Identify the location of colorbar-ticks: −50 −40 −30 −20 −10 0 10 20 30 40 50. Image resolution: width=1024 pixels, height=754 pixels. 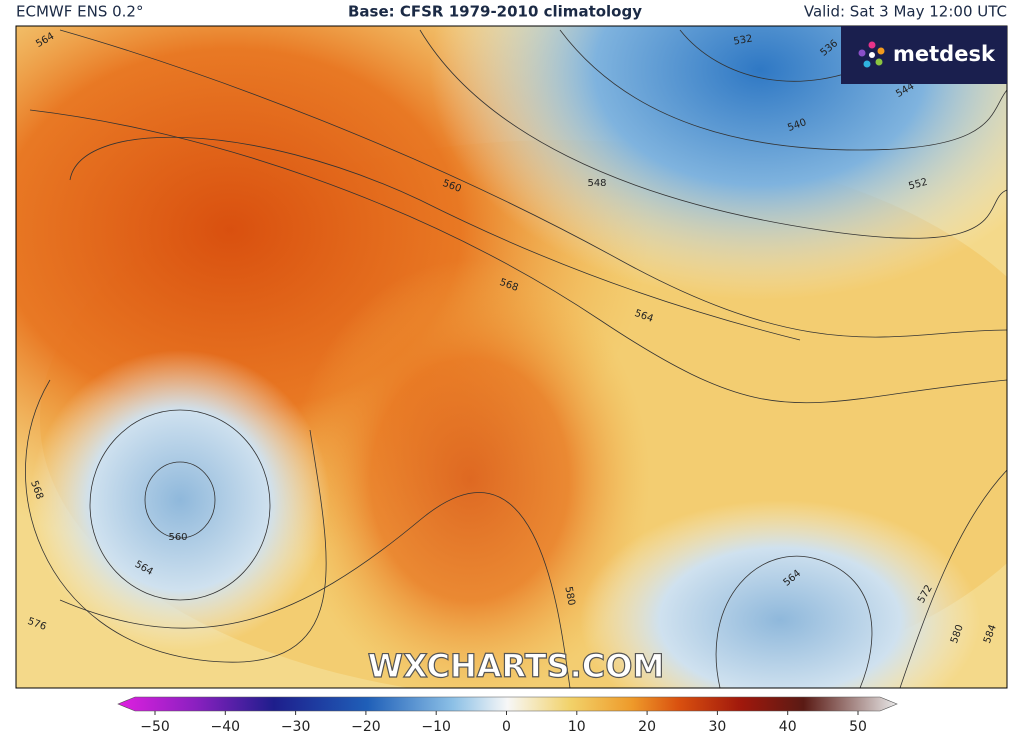
(503, 723).